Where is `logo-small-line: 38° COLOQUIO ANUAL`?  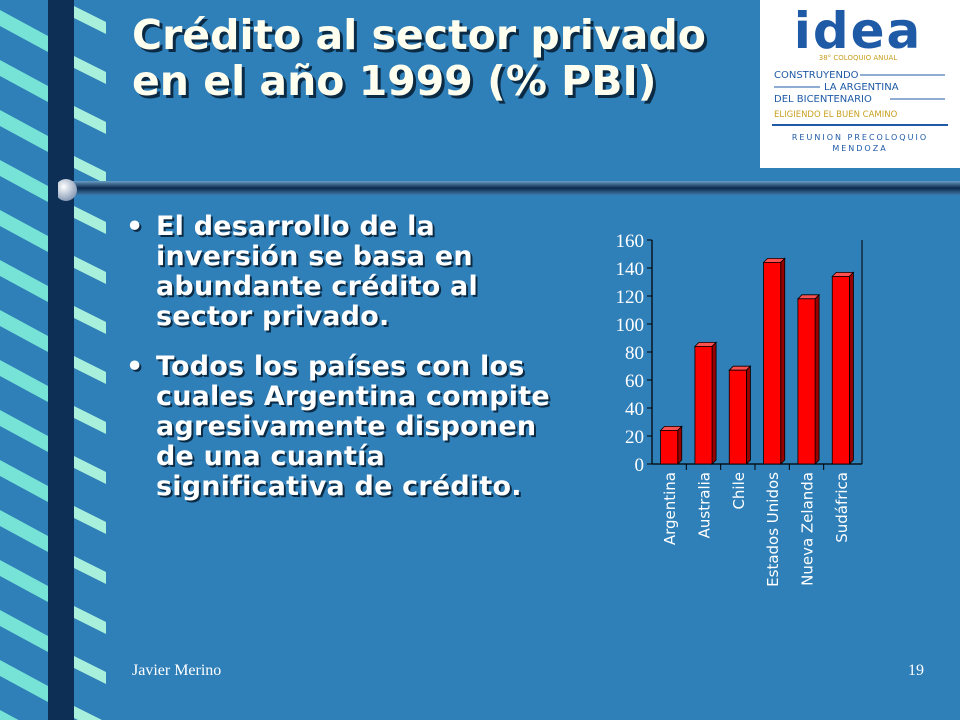 logo-small-line: 38° COLOQUIO ANUAL is located at coordinates (858, 58).